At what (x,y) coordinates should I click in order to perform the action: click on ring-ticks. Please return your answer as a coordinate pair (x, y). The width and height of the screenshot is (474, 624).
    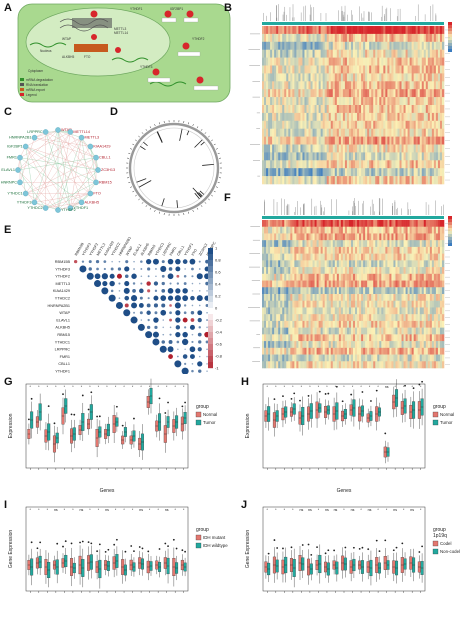
    Looking at the image, I should click on (174, 168).